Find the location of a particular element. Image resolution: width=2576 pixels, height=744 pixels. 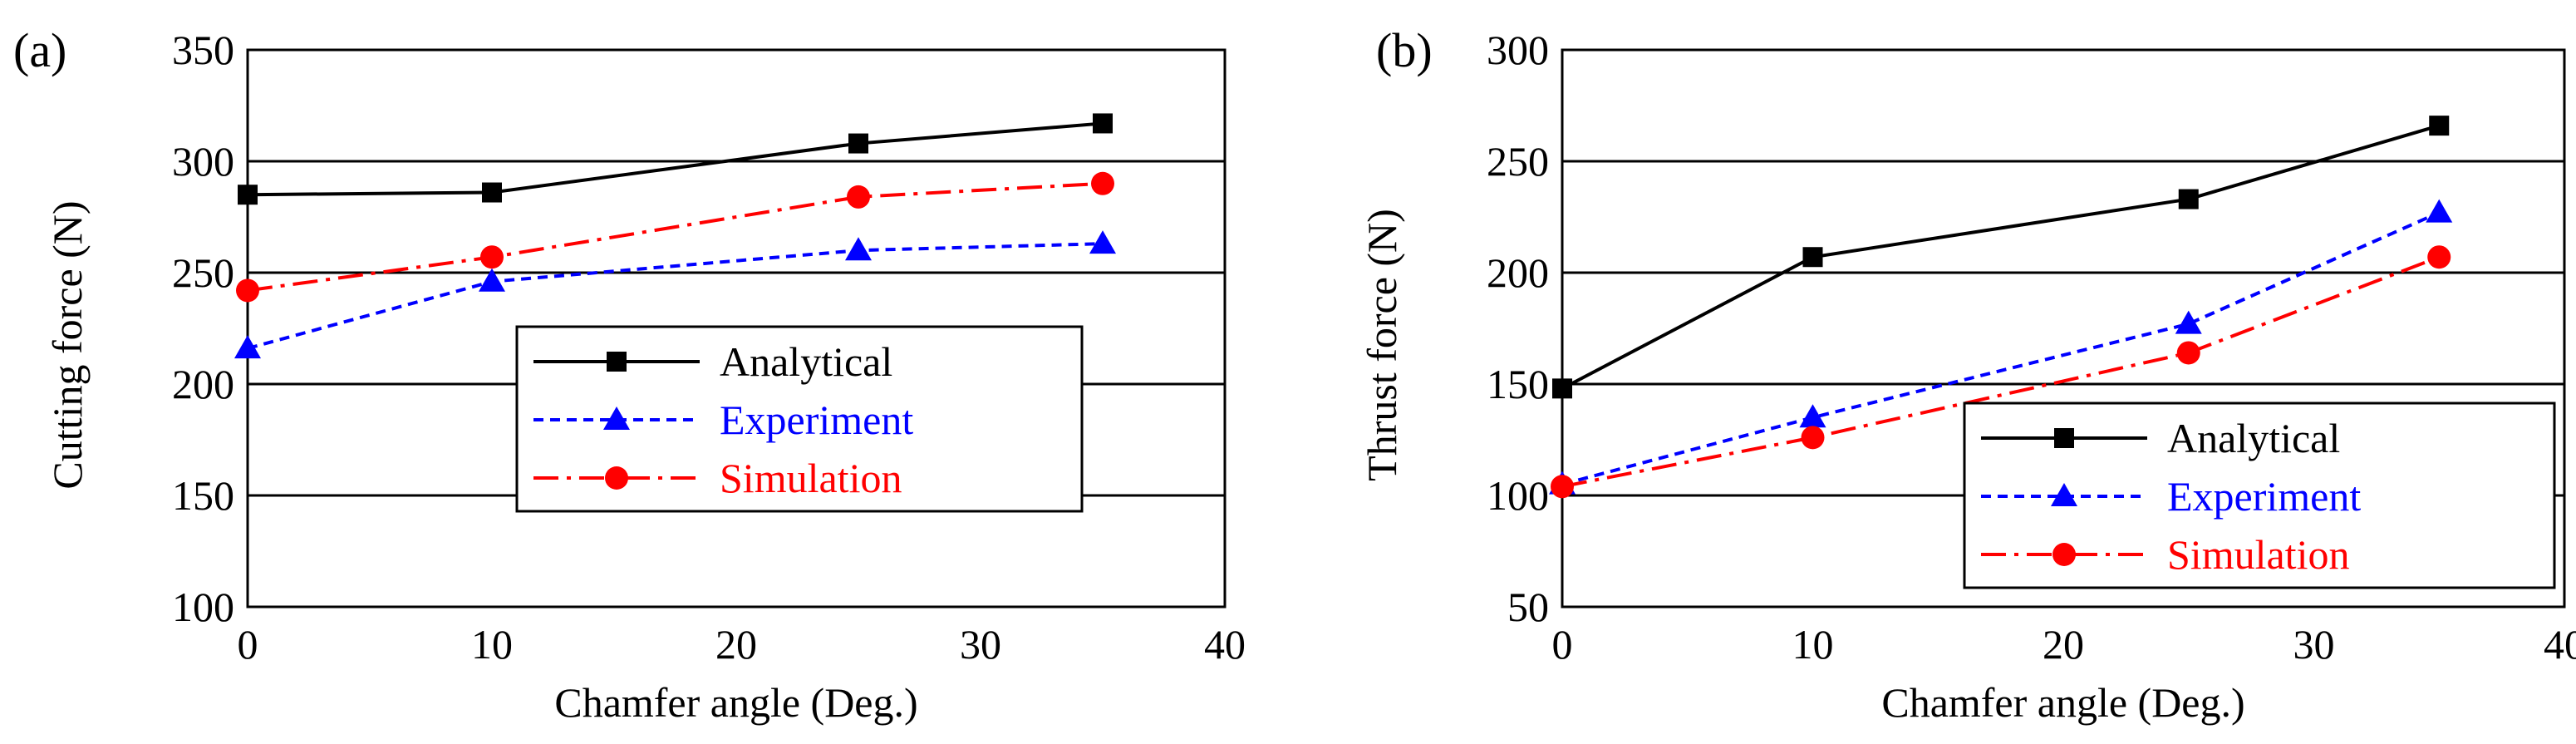

y-axis-title: Thrust force (N) is located at coordinates (1382, 345).